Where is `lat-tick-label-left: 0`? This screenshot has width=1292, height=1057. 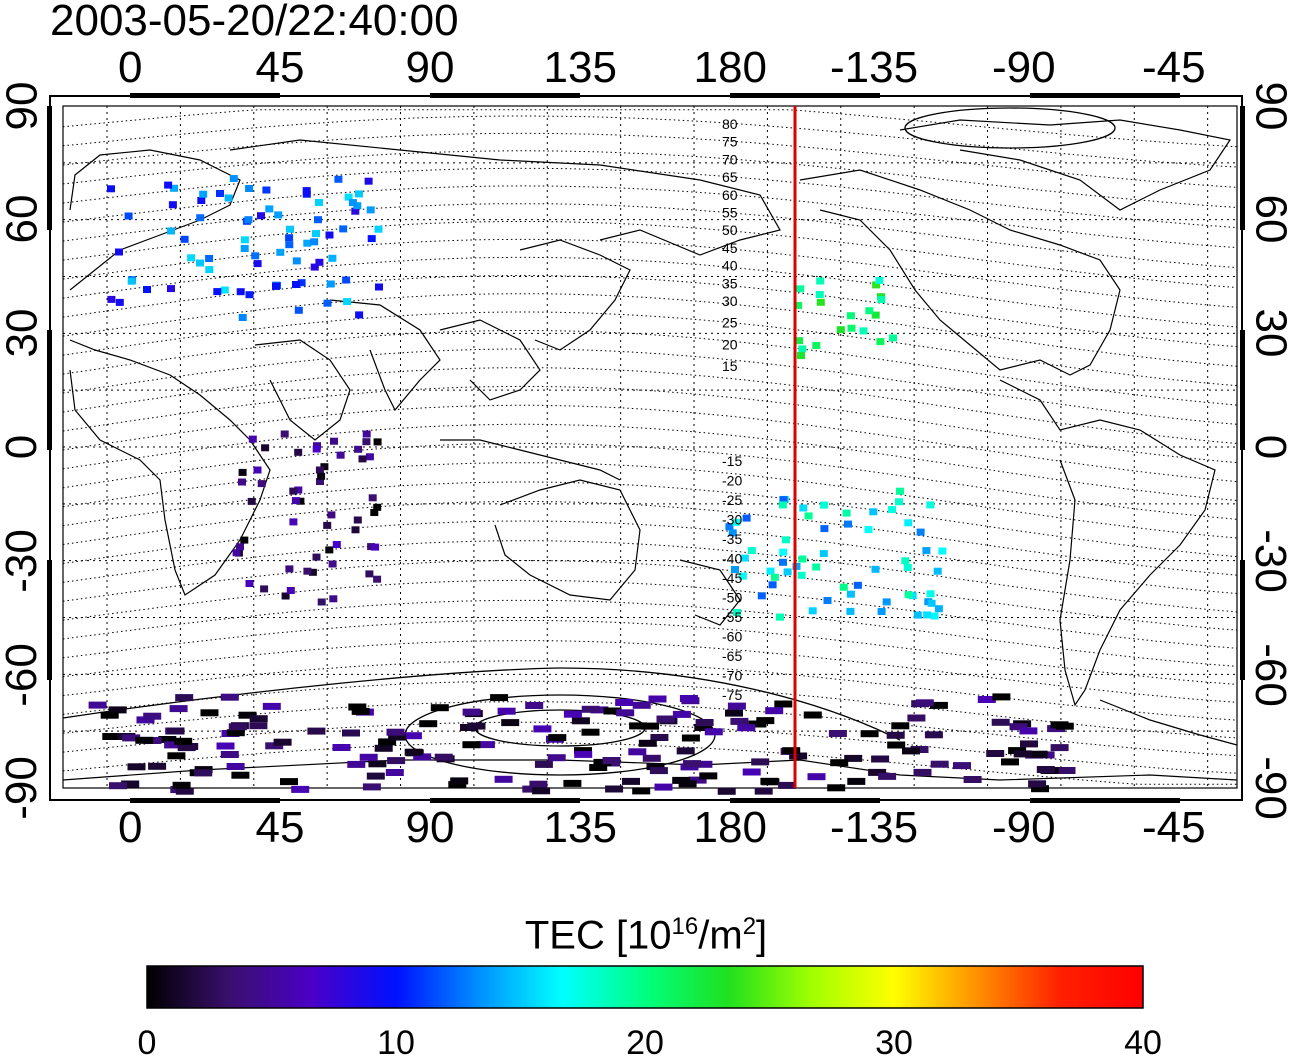
lat-tick-label-left: 0 is located at coordinates (23, 447).